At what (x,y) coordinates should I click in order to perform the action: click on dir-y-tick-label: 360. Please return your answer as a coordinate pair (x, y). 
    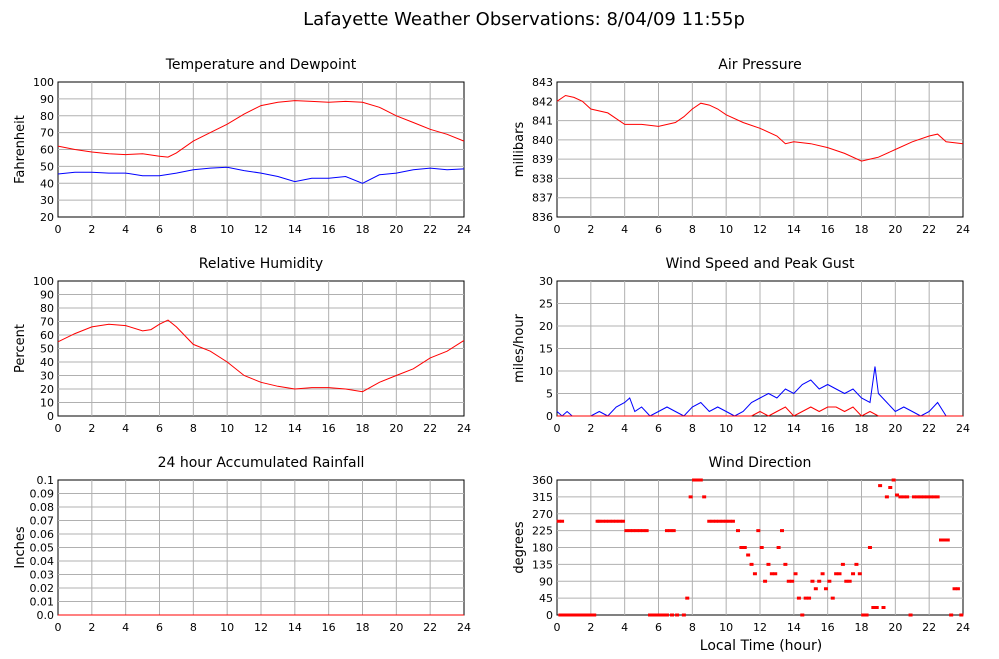
    Looking at the image, I should click on (542, 480).